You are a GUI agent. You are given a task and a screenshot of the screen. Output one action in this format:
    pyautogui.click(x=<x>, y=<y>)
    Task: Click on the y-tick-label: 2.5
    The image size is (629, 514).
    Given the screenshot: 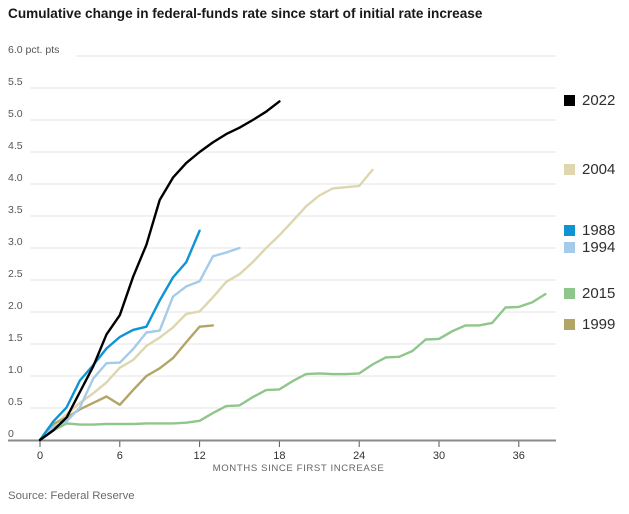 What is the action you would take?
    pyautogui.click(x=15, y=274)
    